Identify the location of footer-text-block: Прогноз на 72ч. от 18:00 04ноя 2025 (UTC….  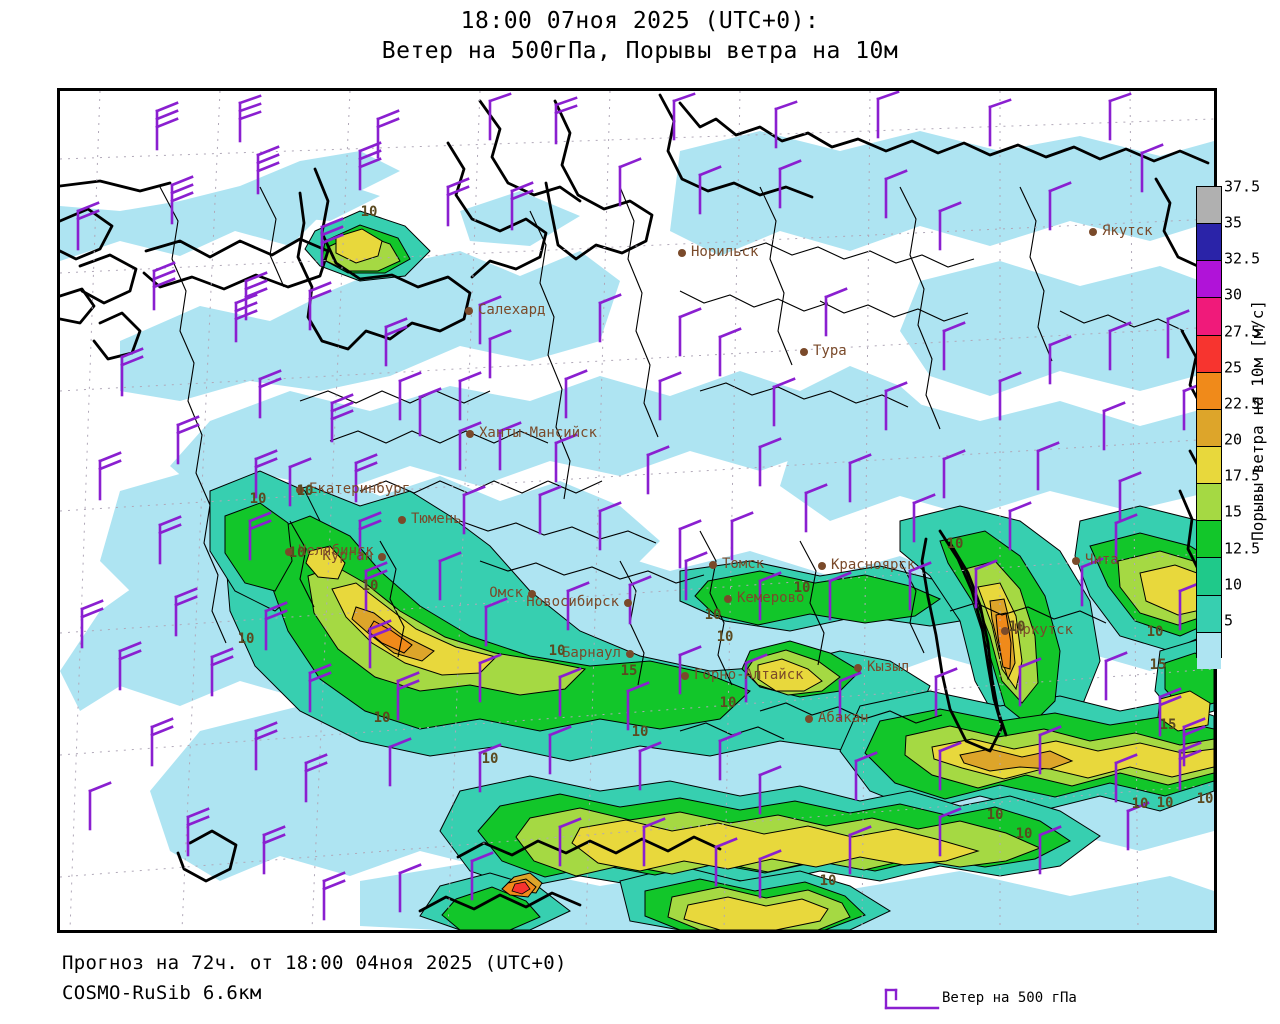
(314, 978).